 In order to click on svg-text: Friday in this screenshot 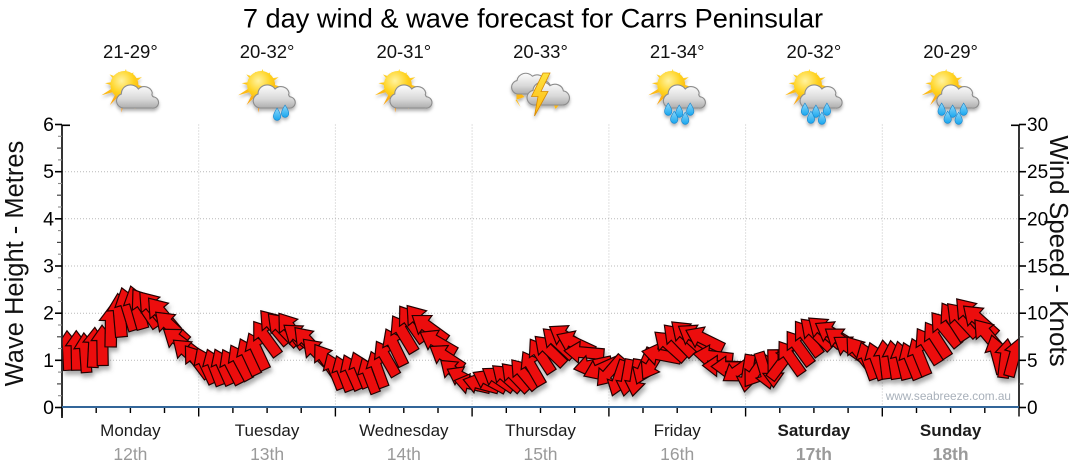, I will do `click(678, 430)`.